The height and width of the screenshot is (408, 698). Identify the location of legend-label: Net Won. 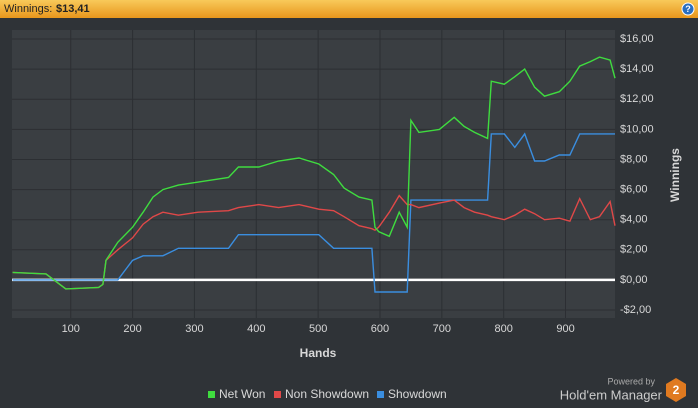
(242, 394).